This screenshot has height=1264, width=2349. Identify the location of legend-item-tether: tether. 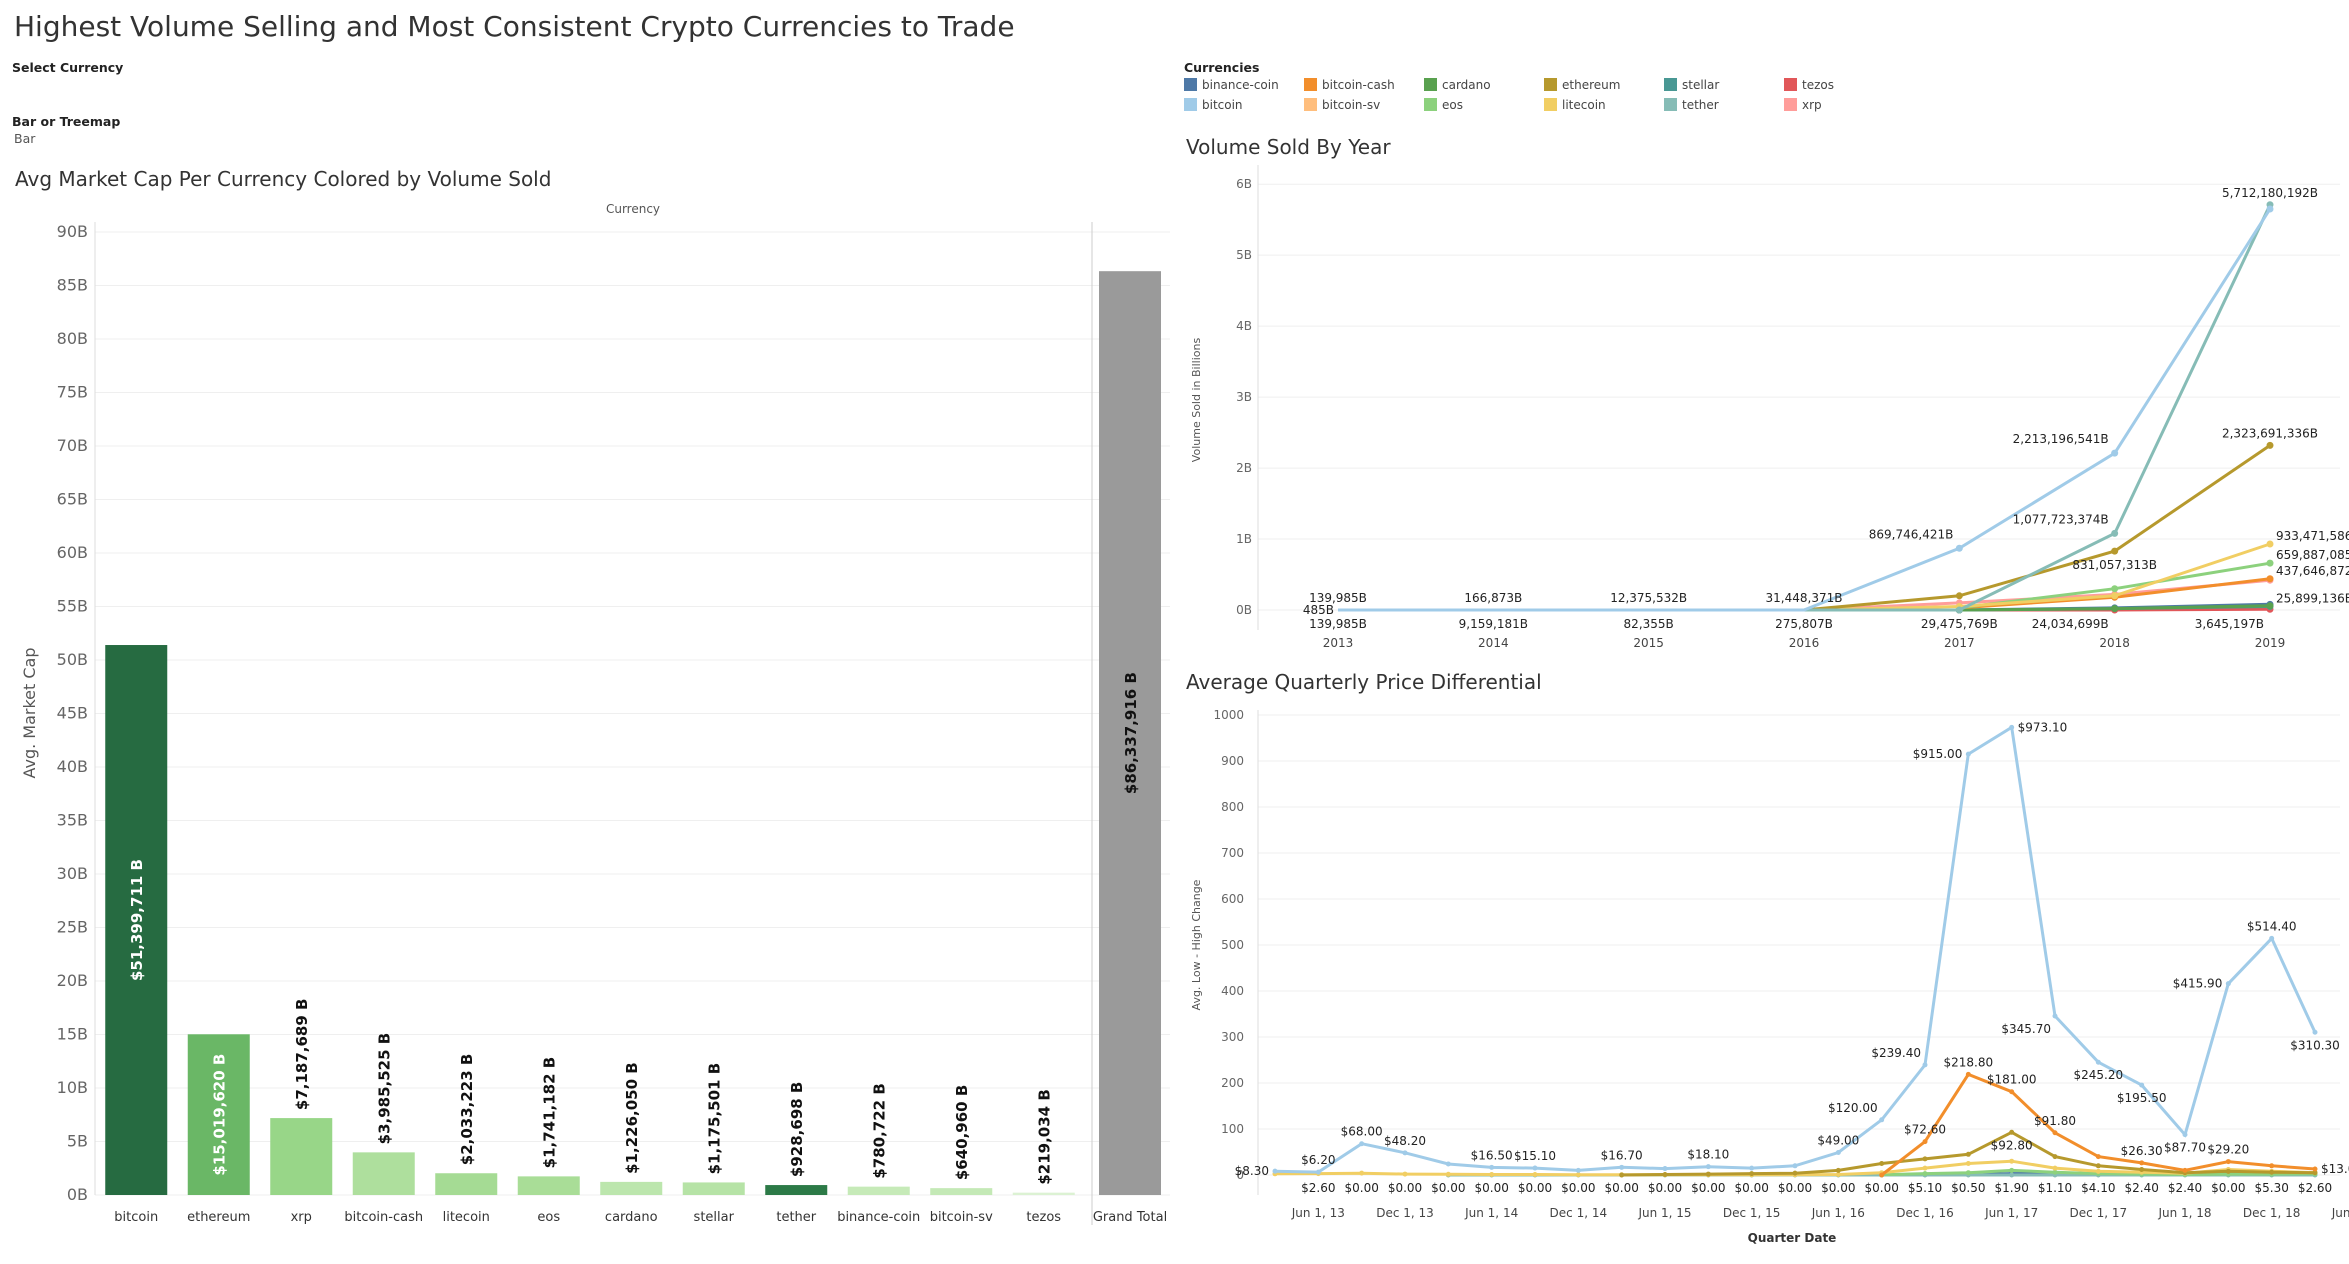
(1691, 105).